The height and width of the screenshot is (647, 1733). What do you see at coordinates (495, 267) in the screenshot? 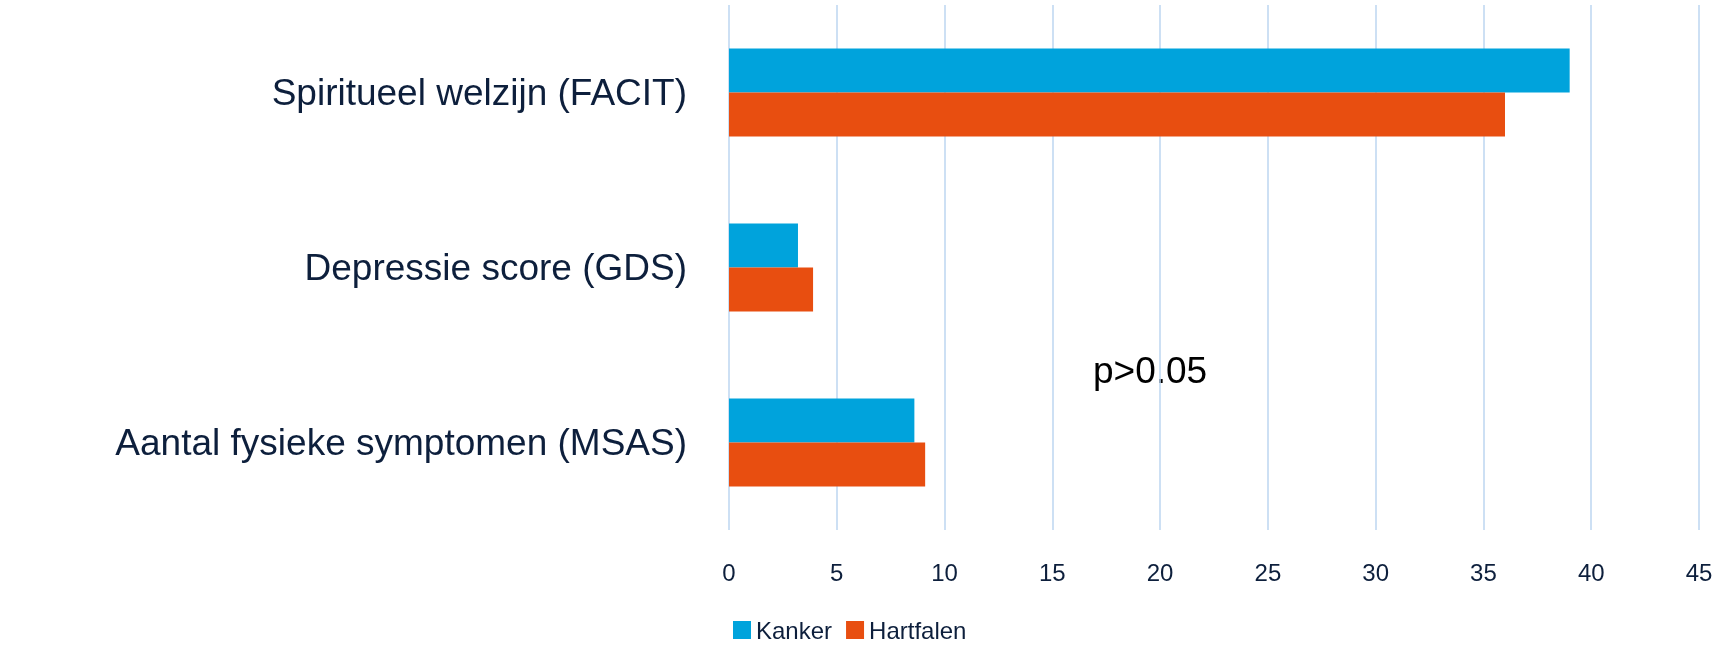
I see `y-tick-label: Depressie score (GDS)` at bounding box center [495, 267].